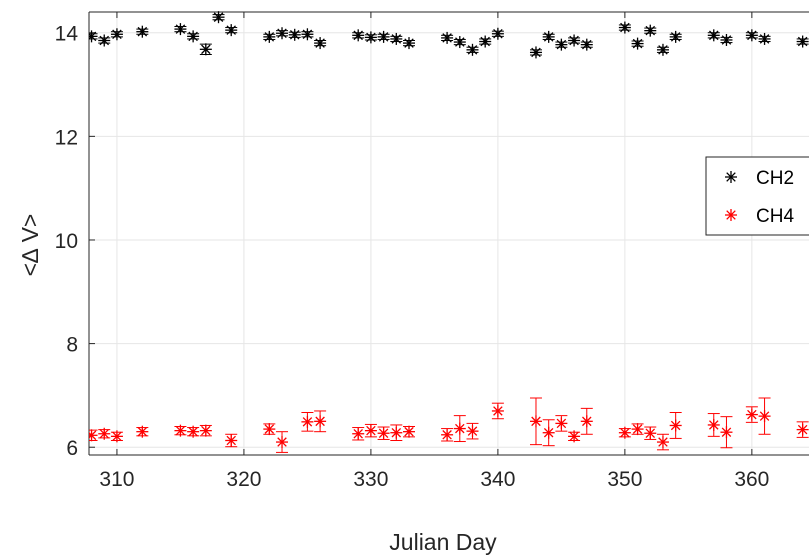  Describe the element at coordinates (72, 448) in the screenshot. I see `y-tick-label: 6` at that location.